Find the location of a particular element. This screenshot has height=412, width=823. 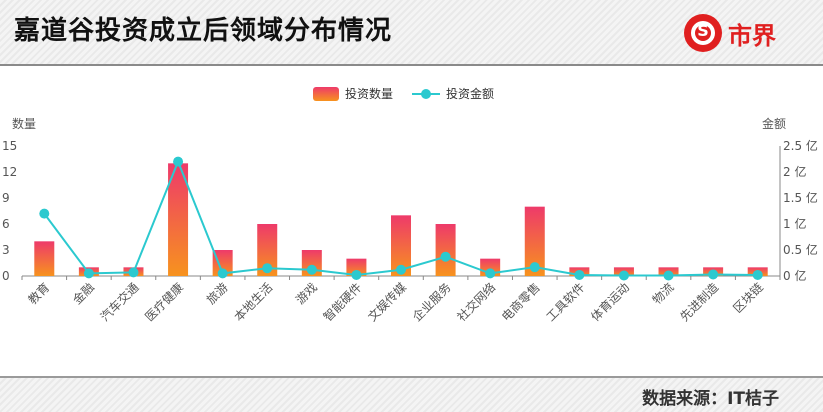

legend-line-label: 投资金额 is located at coordinates (470, 93).